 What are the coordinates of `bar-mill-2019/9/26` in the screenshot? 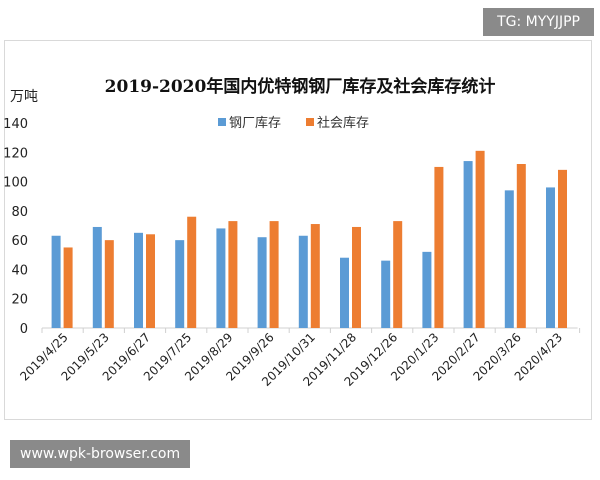 It's located at (262, 282).